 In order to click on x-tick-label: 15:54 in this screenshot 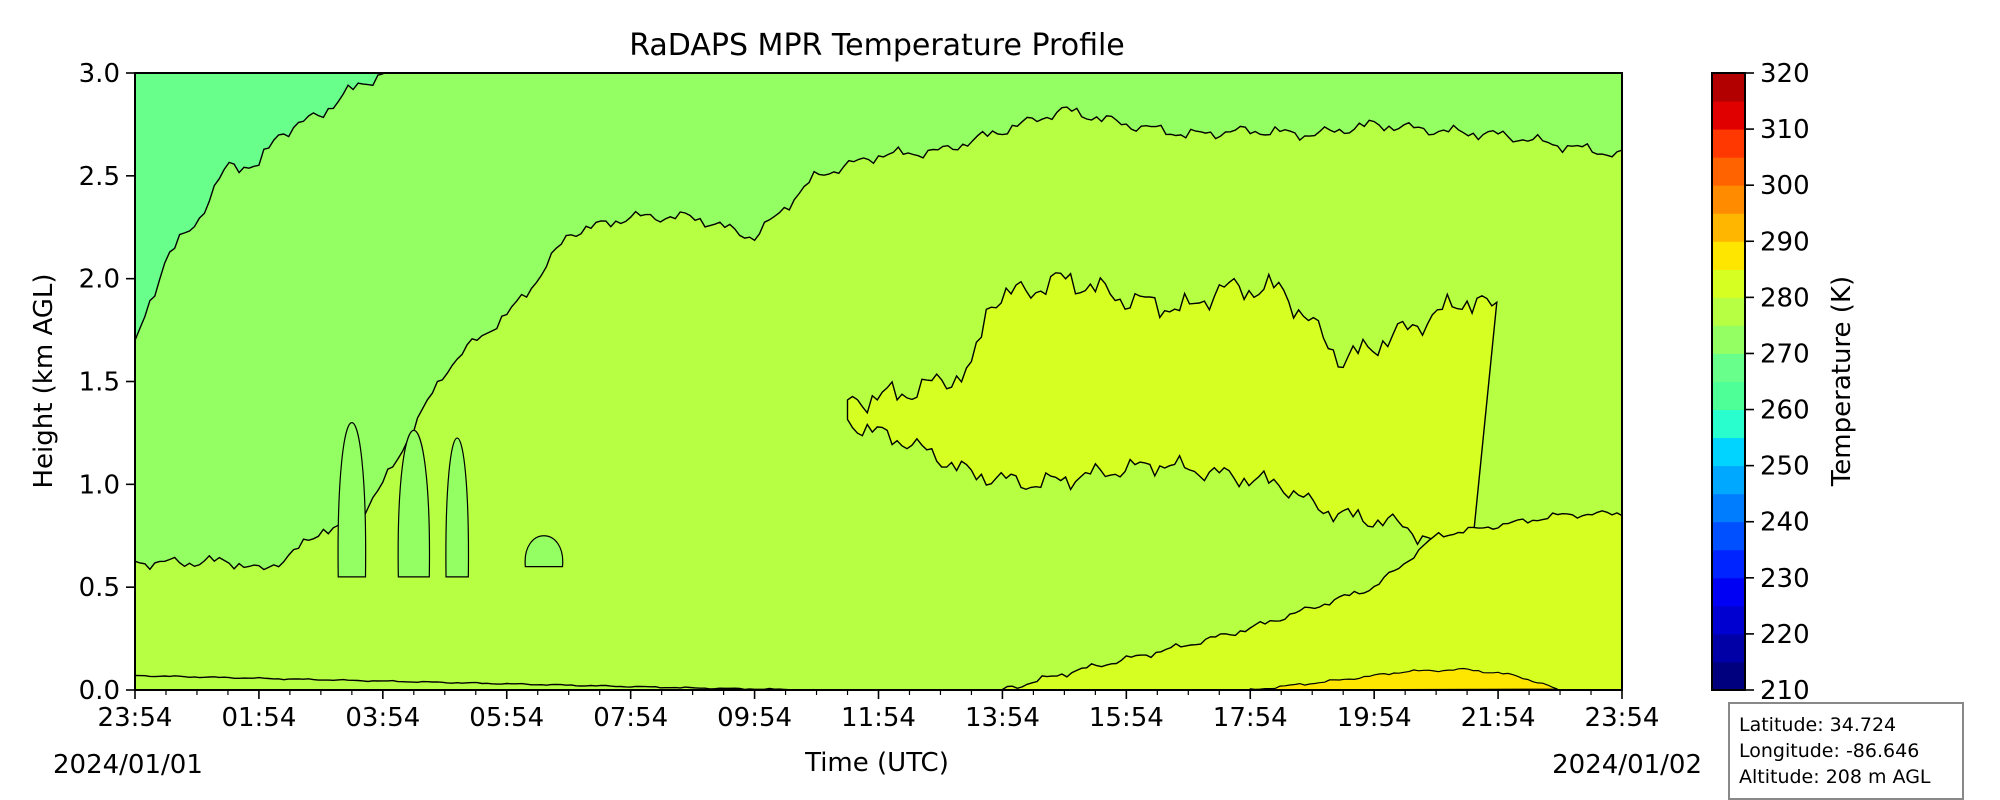, I will do `click(1126, 718)`.